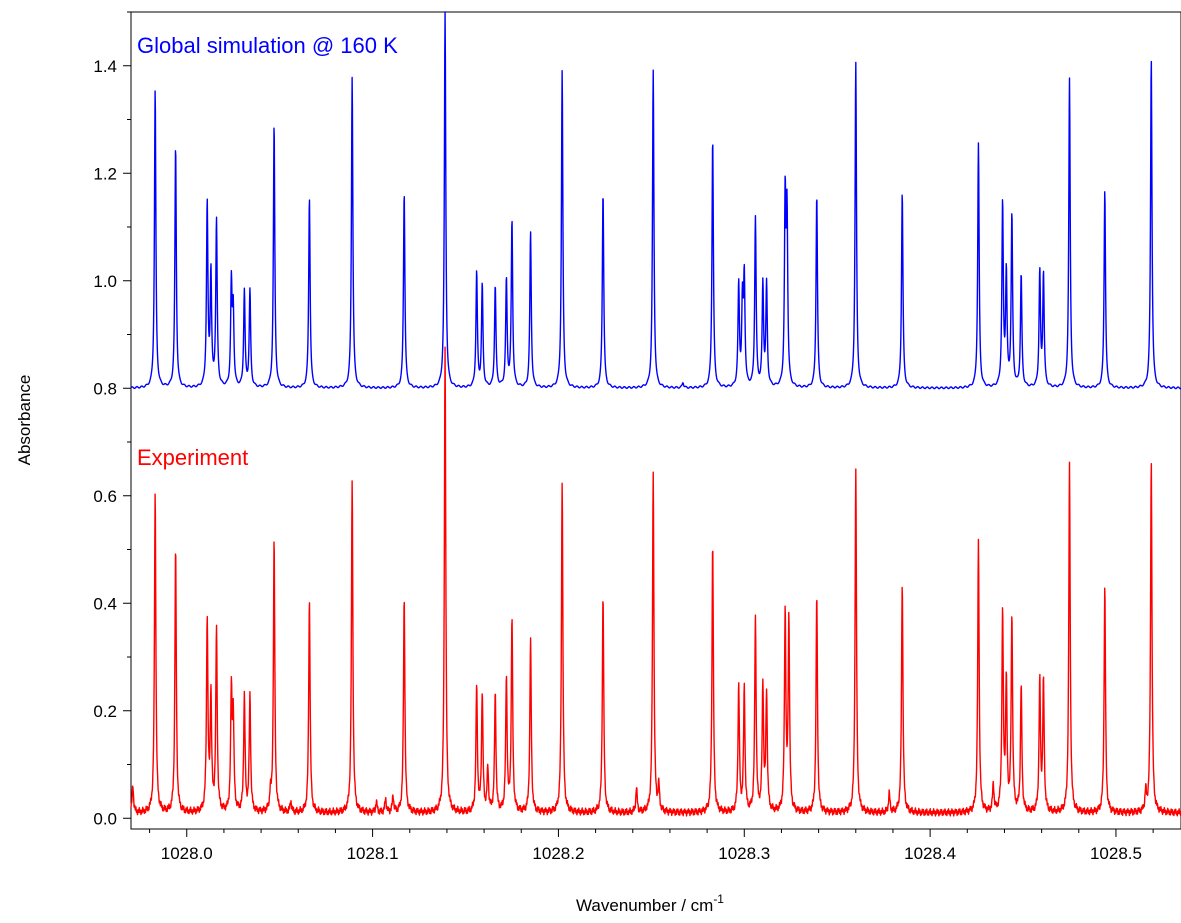  What do you see at coordinates (105, 173) in the screenshot?
I see `y-tick-label: 1.2` at bounding box center [105, 173].